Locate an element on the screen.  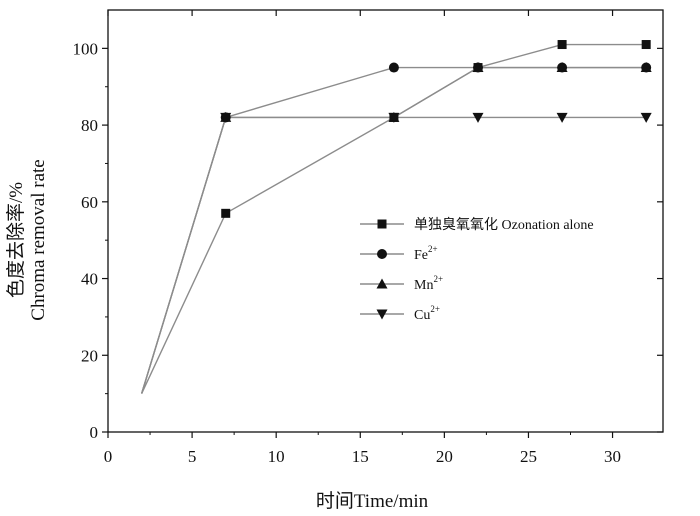
legend-label: Mn2+ is located at coordinates (428, 283).